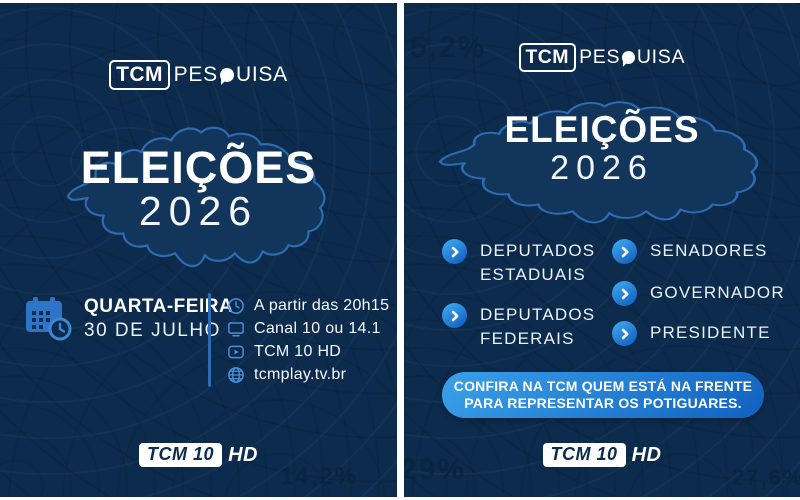  Describe the element at coordinates (128, 319) in the screenshot. I see `date-block: QUARTA-FEIRA 30 DE JULHO` at that location.